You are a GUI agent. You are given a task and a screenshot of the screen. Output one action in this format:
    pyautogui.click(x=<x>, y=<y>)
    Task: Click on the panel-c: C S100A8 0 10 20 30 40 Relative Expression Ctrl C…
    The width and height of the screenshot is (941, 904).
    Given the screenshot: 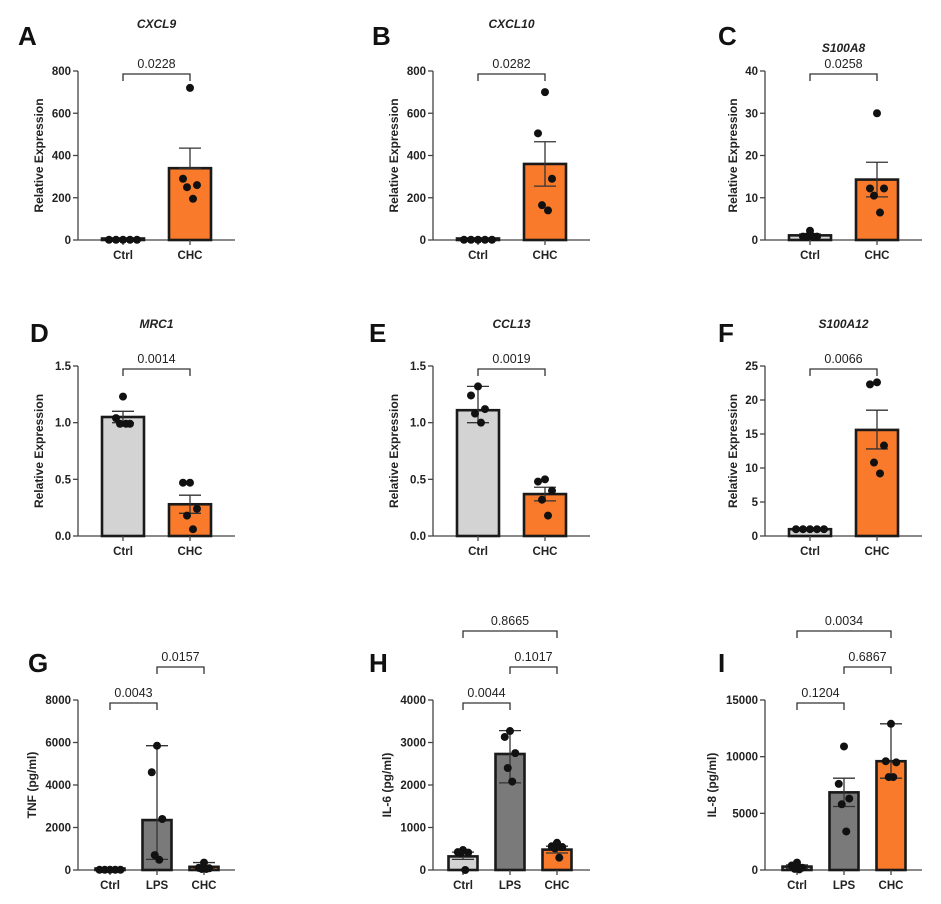 What is the action you would take?
    pyautogui.click(x=820, y=141)
    